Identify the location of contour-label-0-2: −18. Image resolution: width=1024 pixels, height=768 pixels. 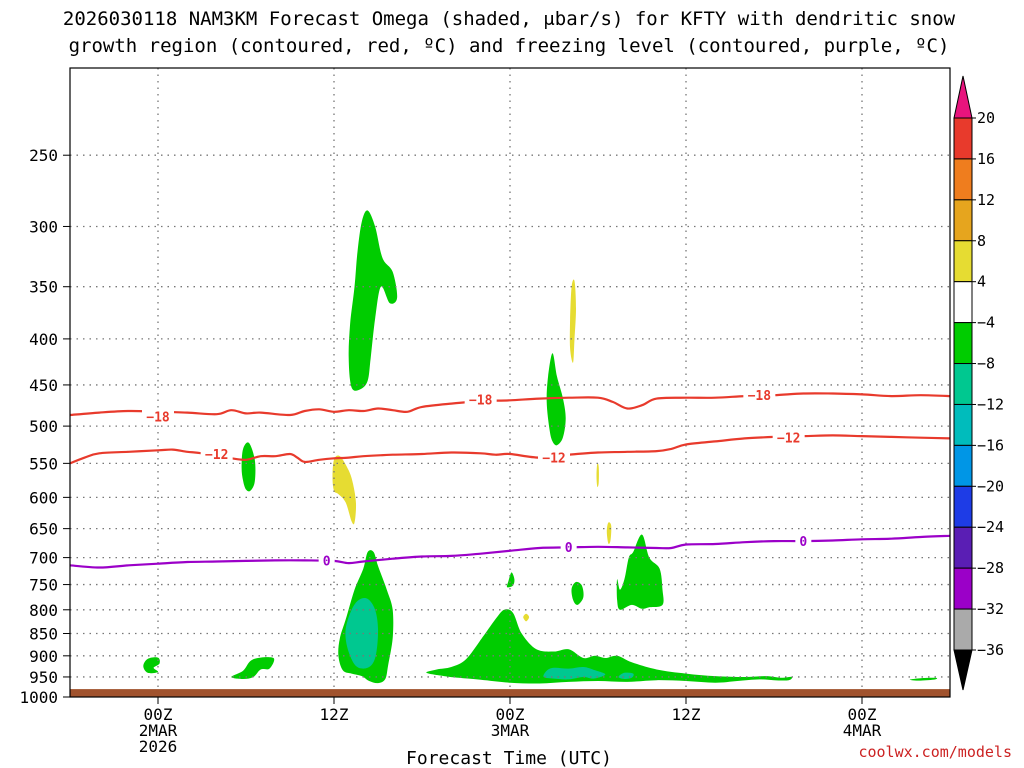
(760, 396).